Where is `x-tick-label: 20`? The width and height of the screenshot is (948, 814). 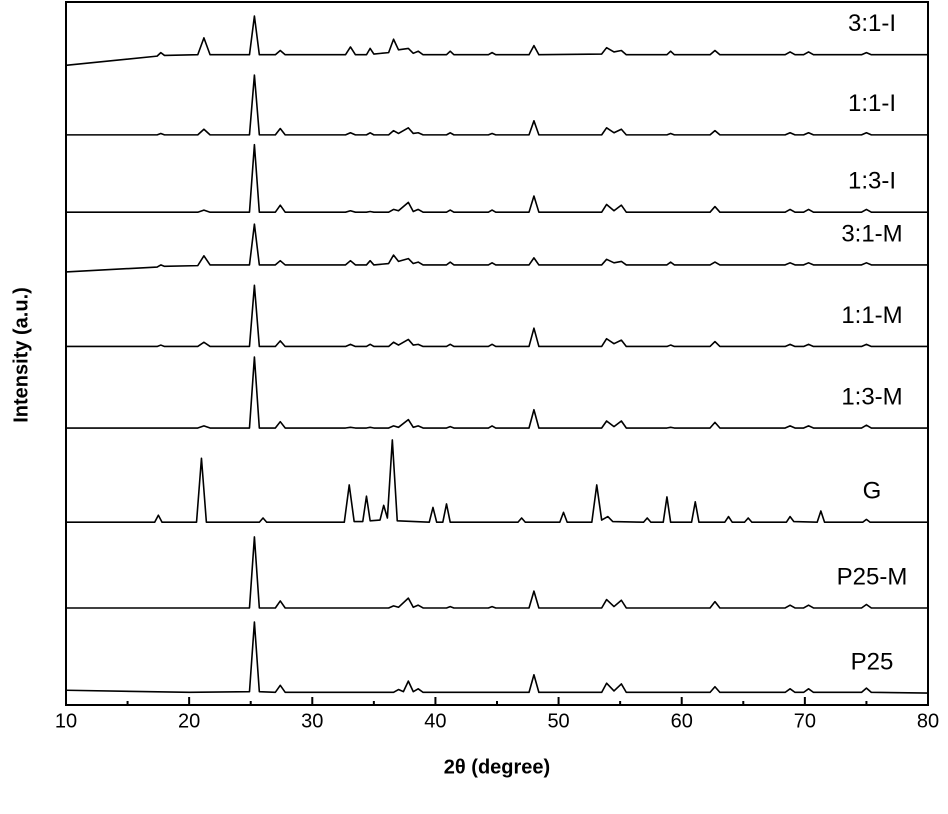
x-tick-label: 20 is located at coordinates (189, 721).